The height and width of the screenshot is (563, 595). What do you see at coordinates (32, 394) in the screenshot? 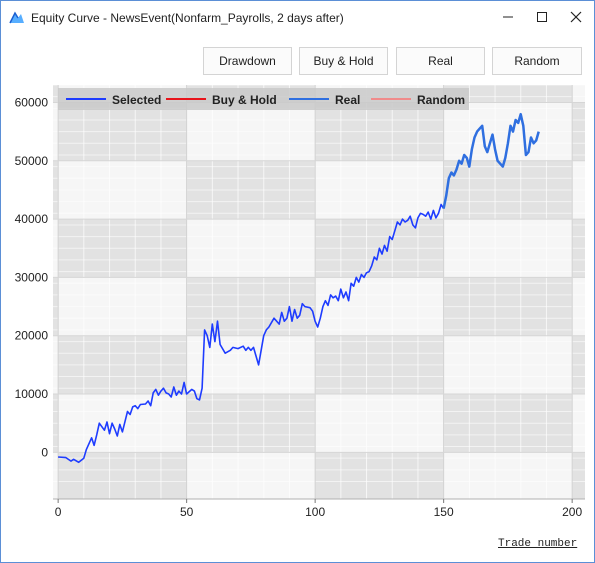
I see `y-tick-label: 10000` at bounding box center [32, 394].